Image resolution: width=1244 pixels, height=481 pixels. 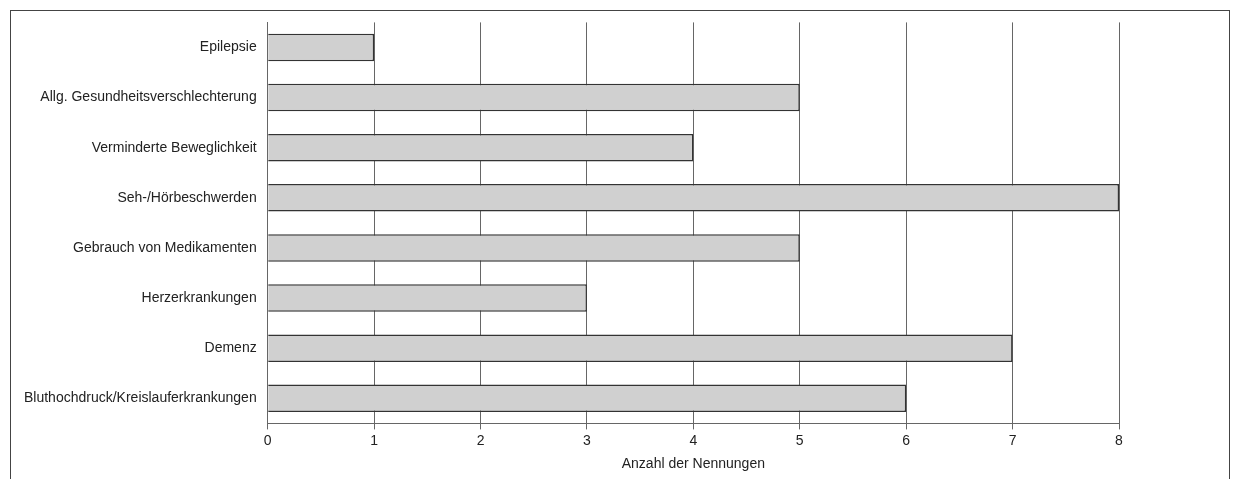 What do you see at coordinates (140, 397) in the screenshot?
I see `y-tick-label: Bluthochdruck/Kreislauferkrankungen` at bounding box center [140, 397].